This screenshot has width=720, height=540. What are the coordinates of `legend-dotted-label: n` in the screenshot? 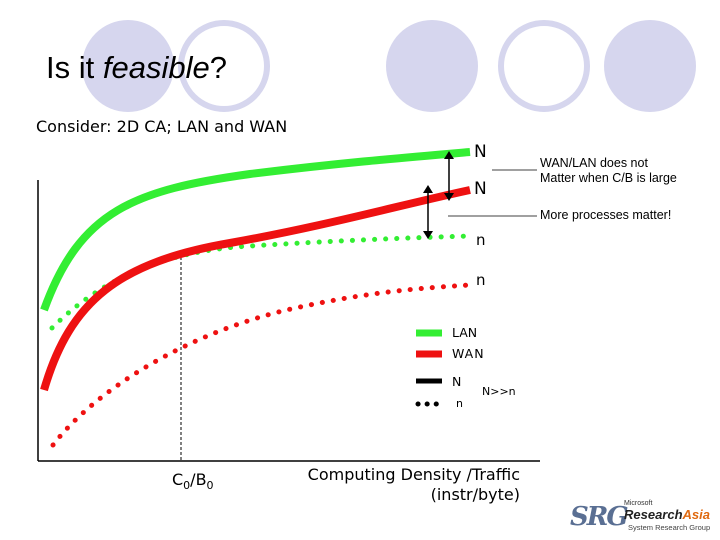 It's located at (459, 403).